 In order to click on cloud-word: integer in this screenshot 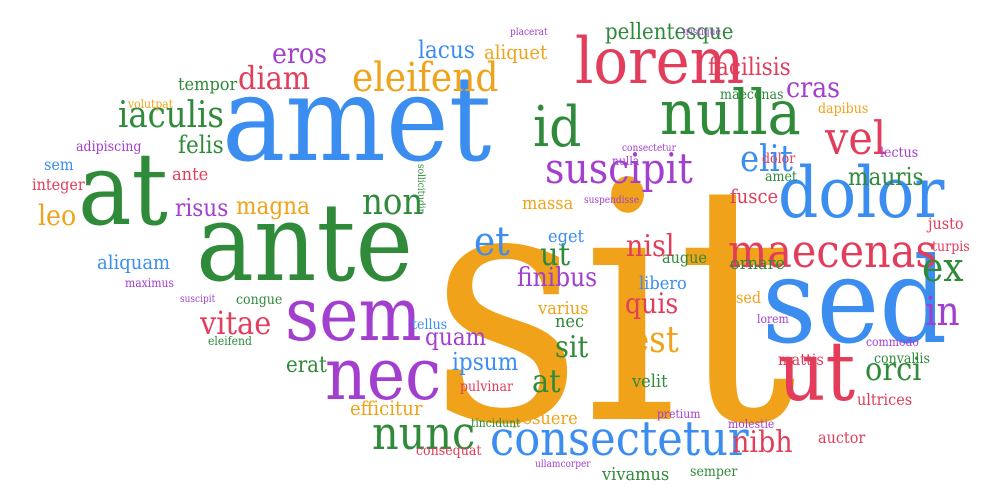, I will do `click(58, 184)`.